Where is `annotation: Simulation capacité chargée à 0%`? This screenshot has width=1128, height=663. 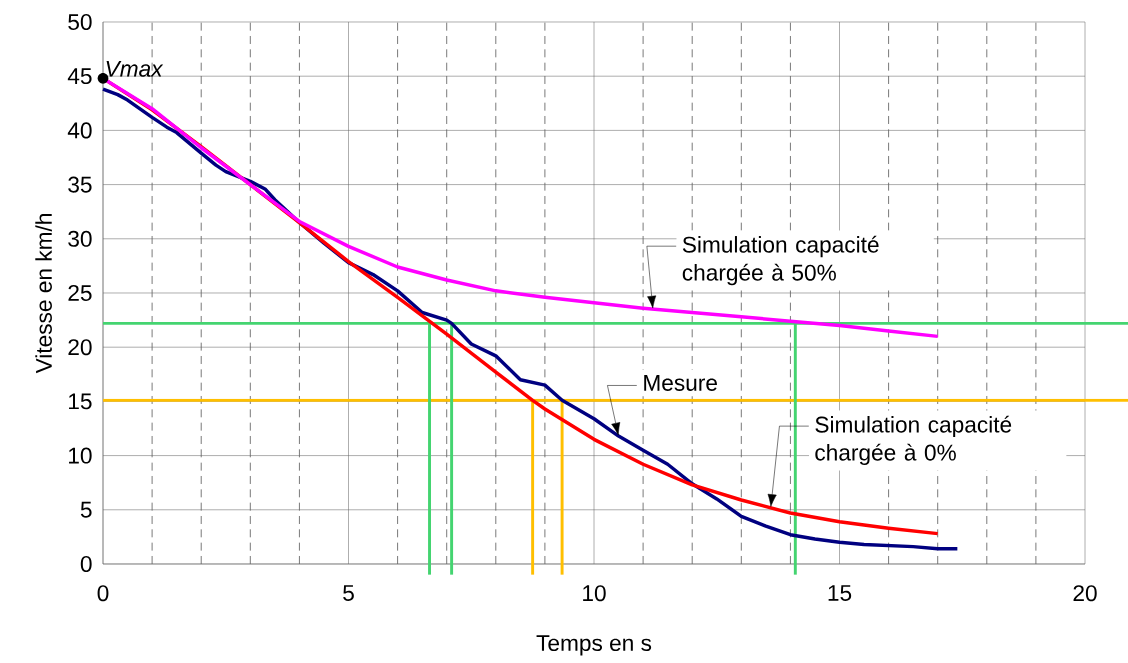 annotation: Simulation capacité chargée à 0% is located at coordinates (913, 440).